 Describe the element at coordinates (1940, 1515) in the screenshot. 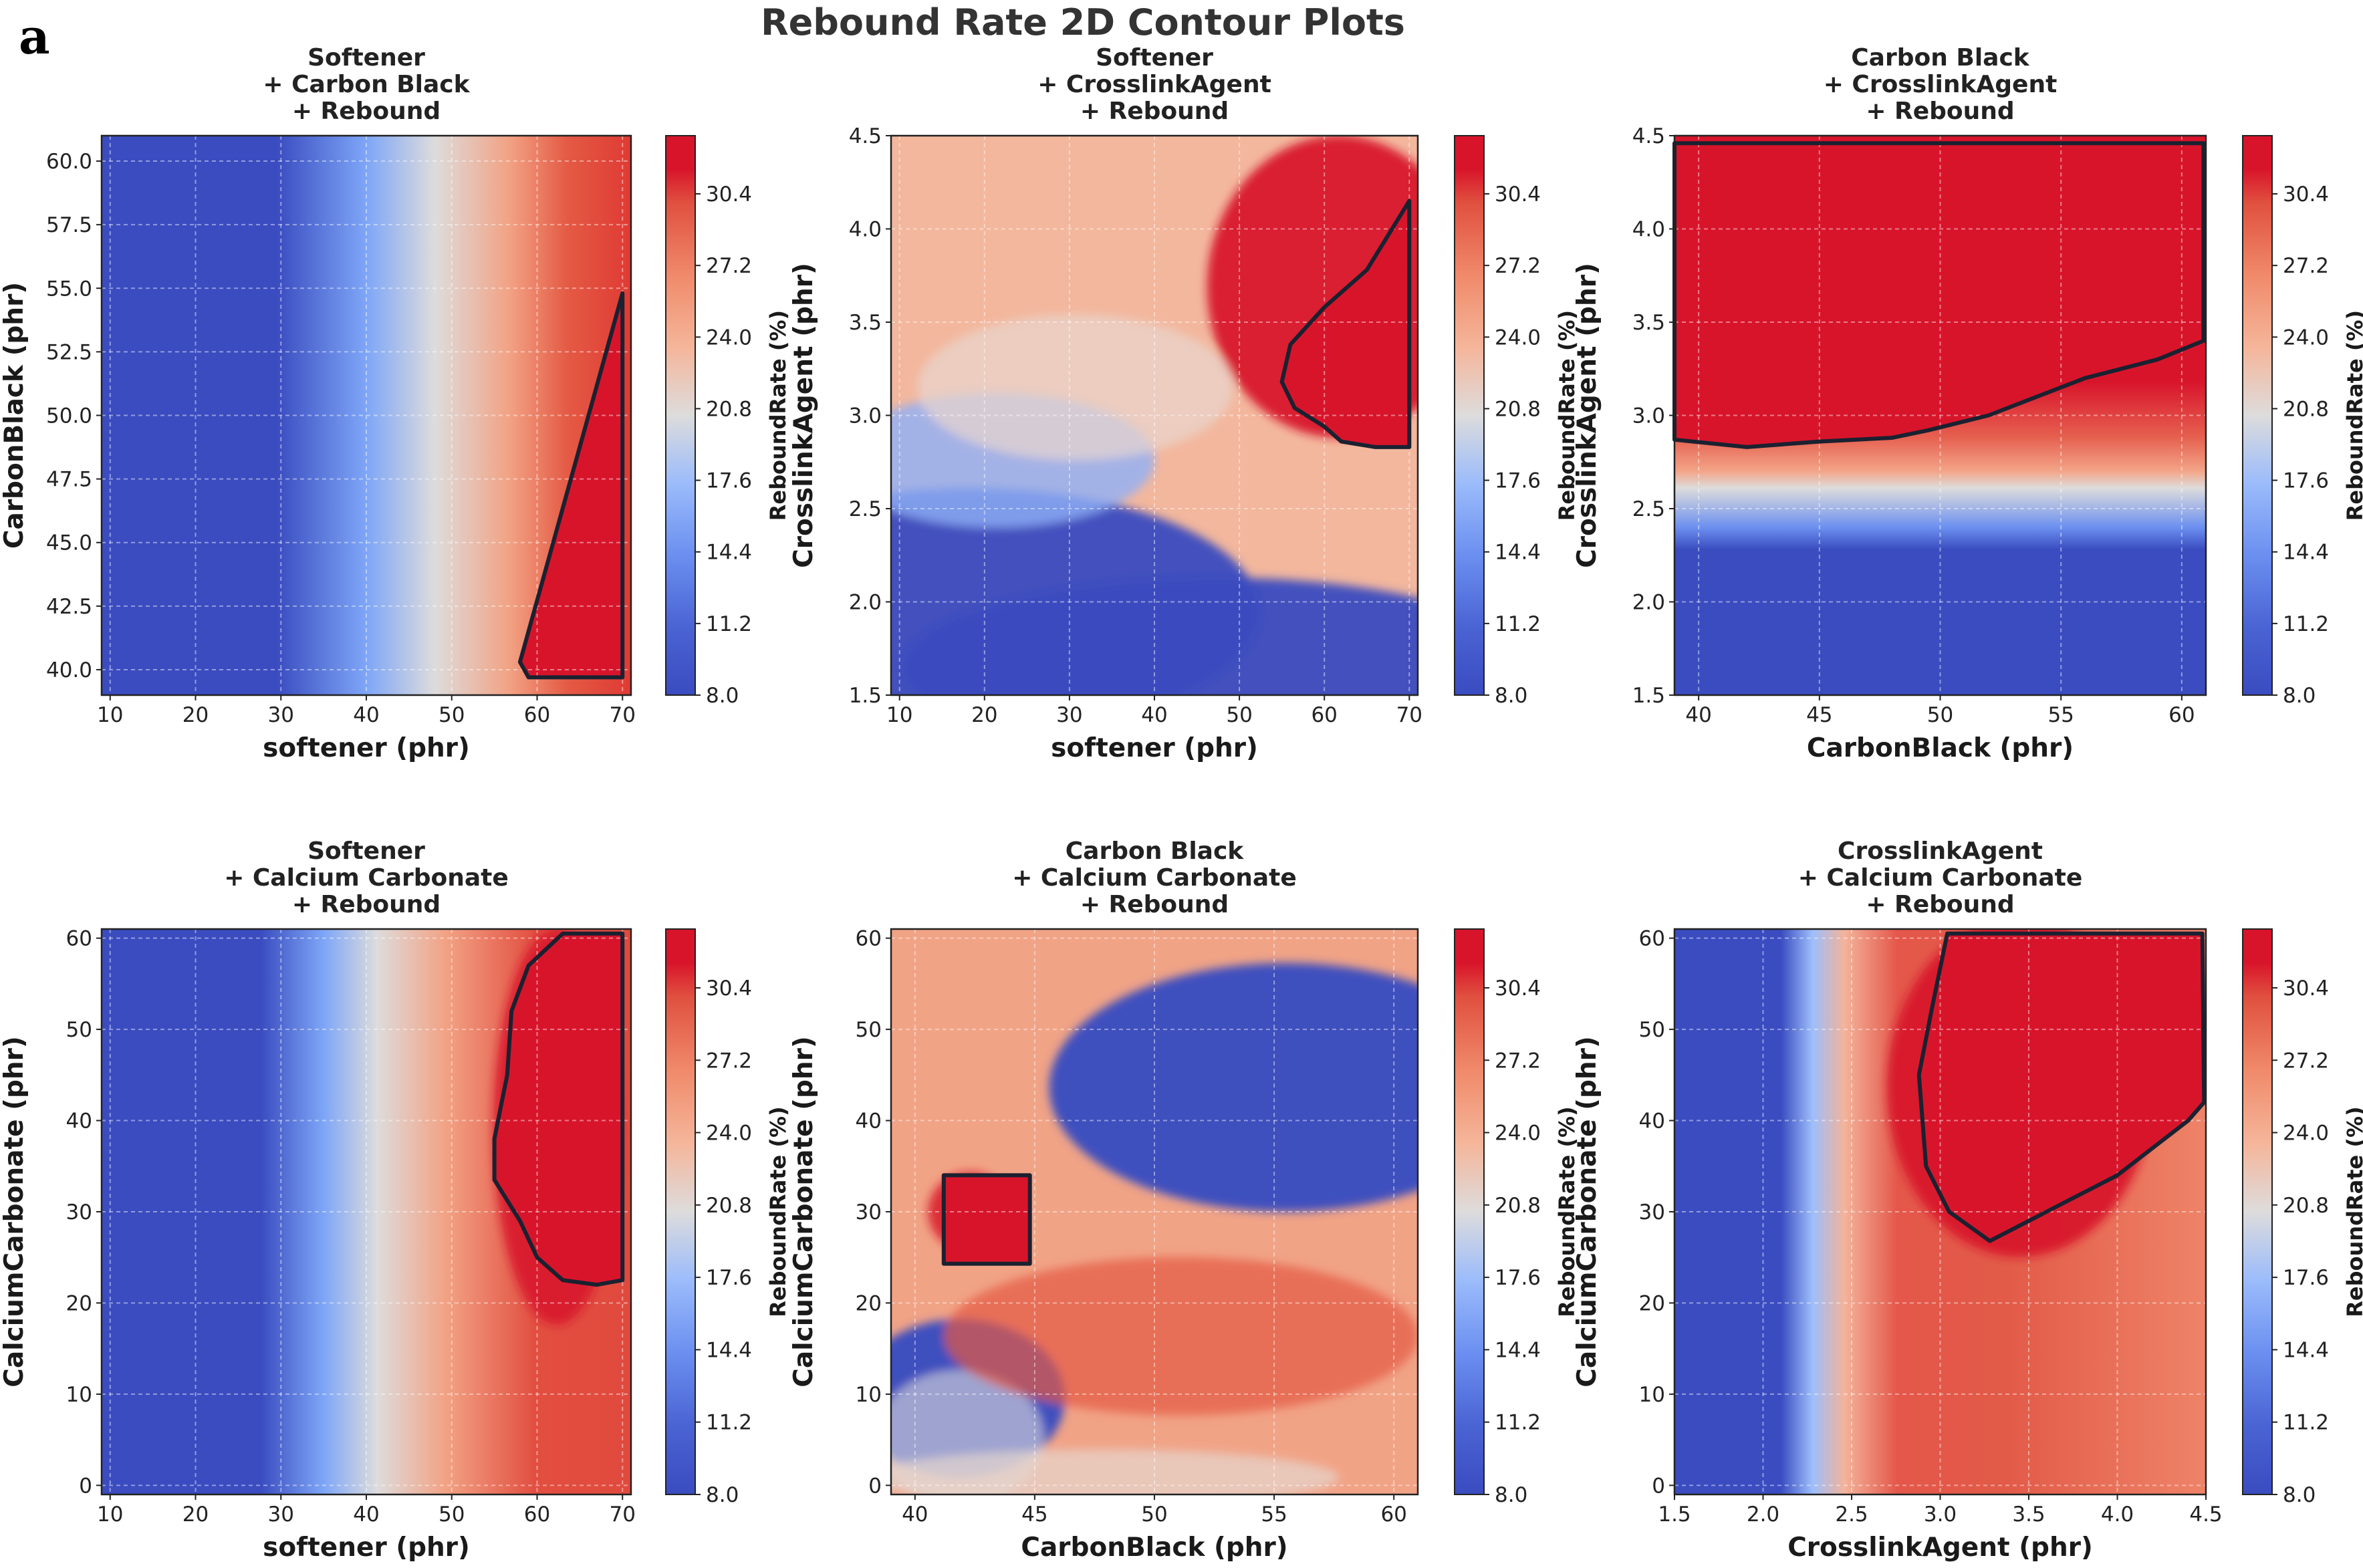

I see `x-tick-label: 3.0` at that location.